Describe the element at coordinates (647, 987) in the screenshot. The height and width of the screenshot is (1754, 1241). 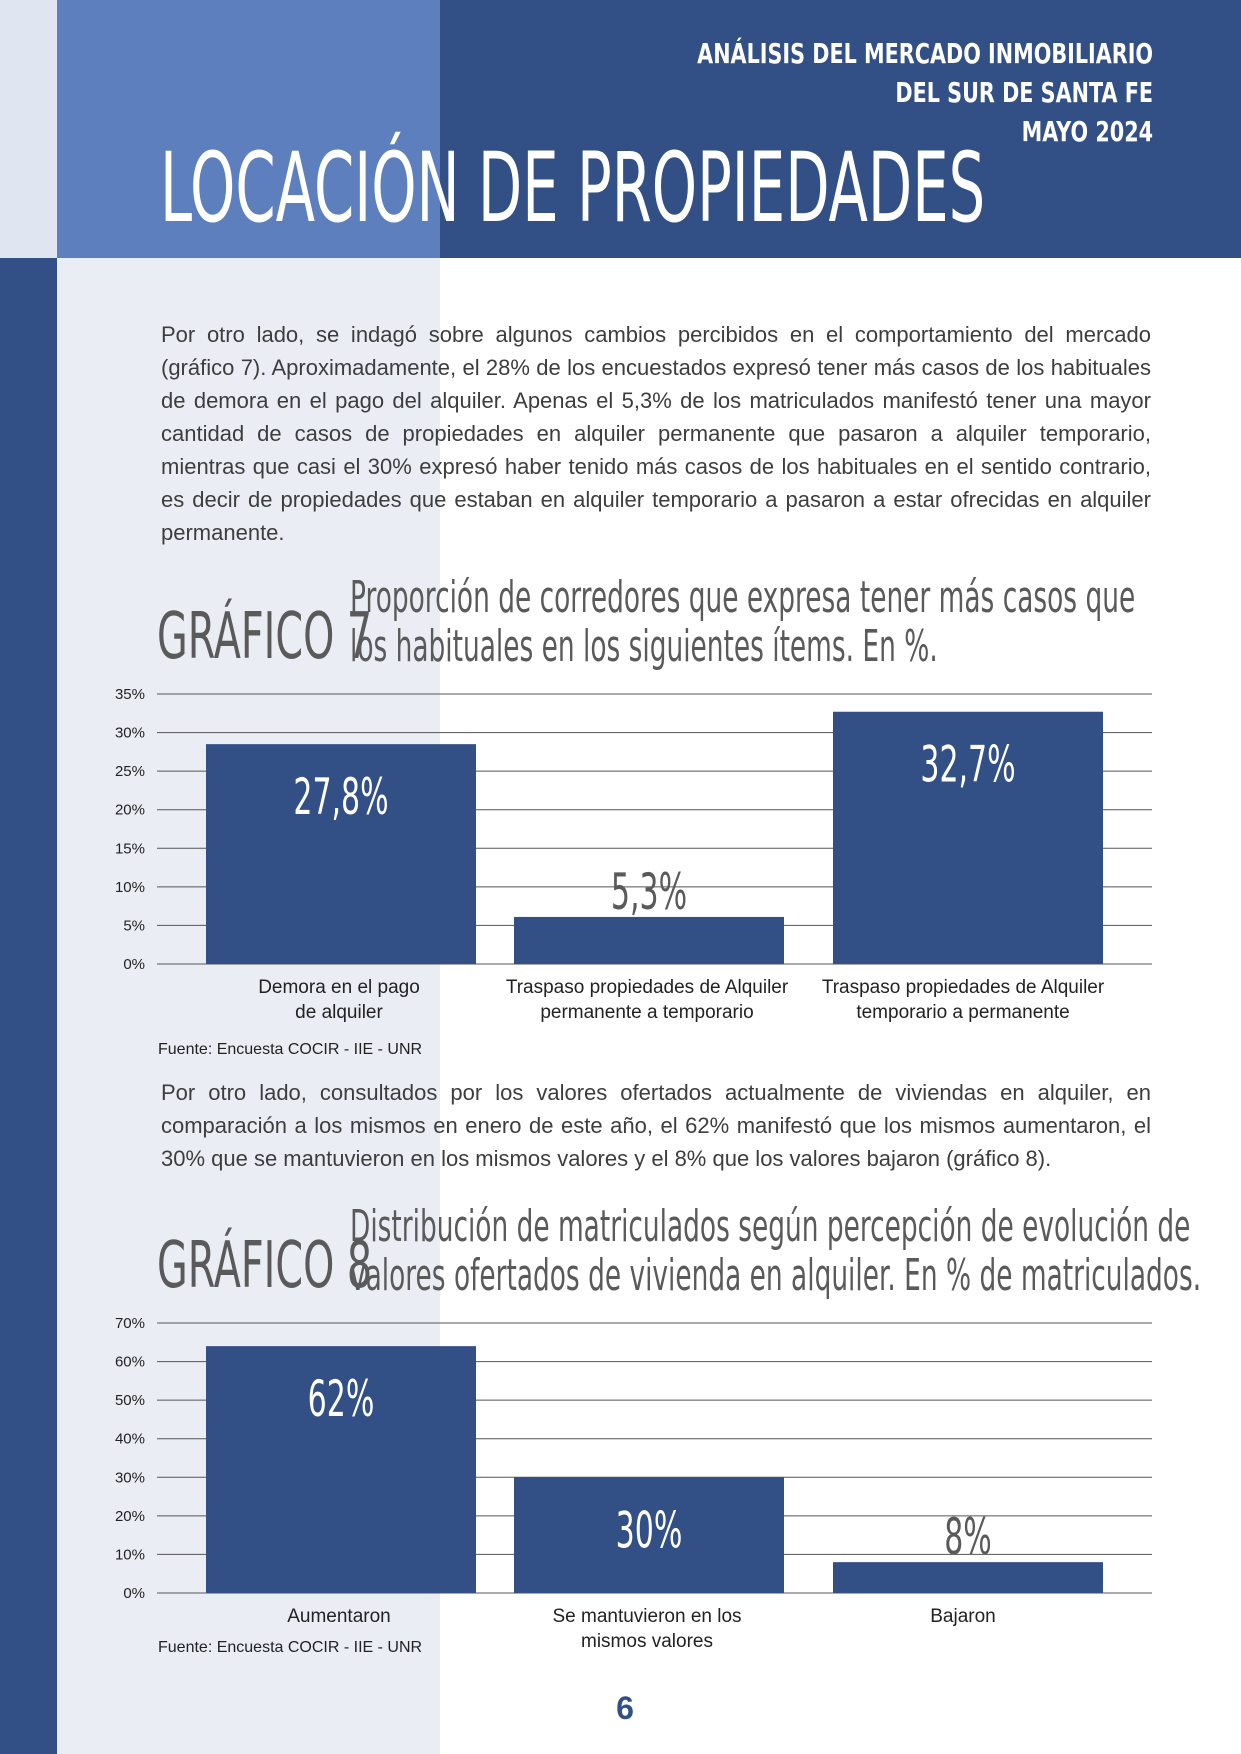
I see `chart-7-category-2-line-1: Traspaso propiedades de Alquiler` at that location.